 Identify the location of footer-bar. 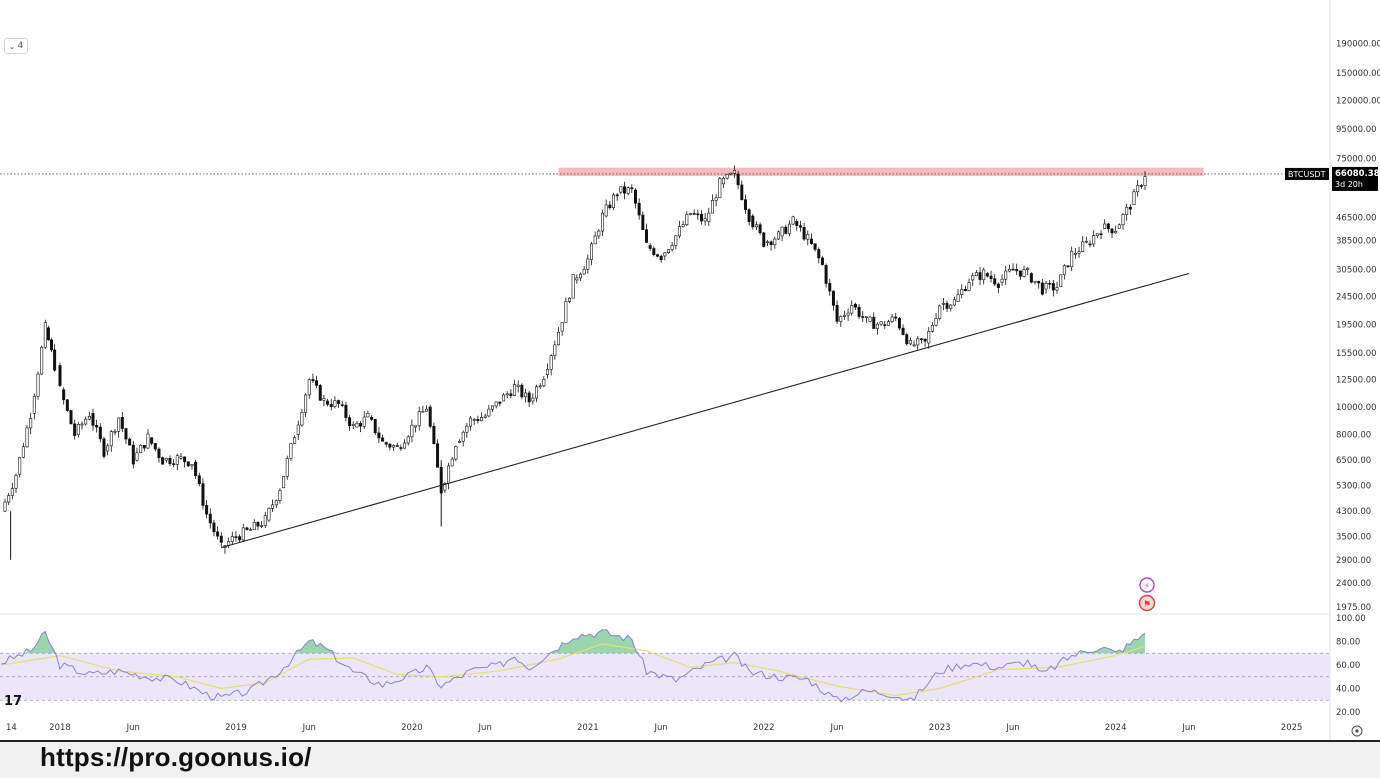
(690, 759).